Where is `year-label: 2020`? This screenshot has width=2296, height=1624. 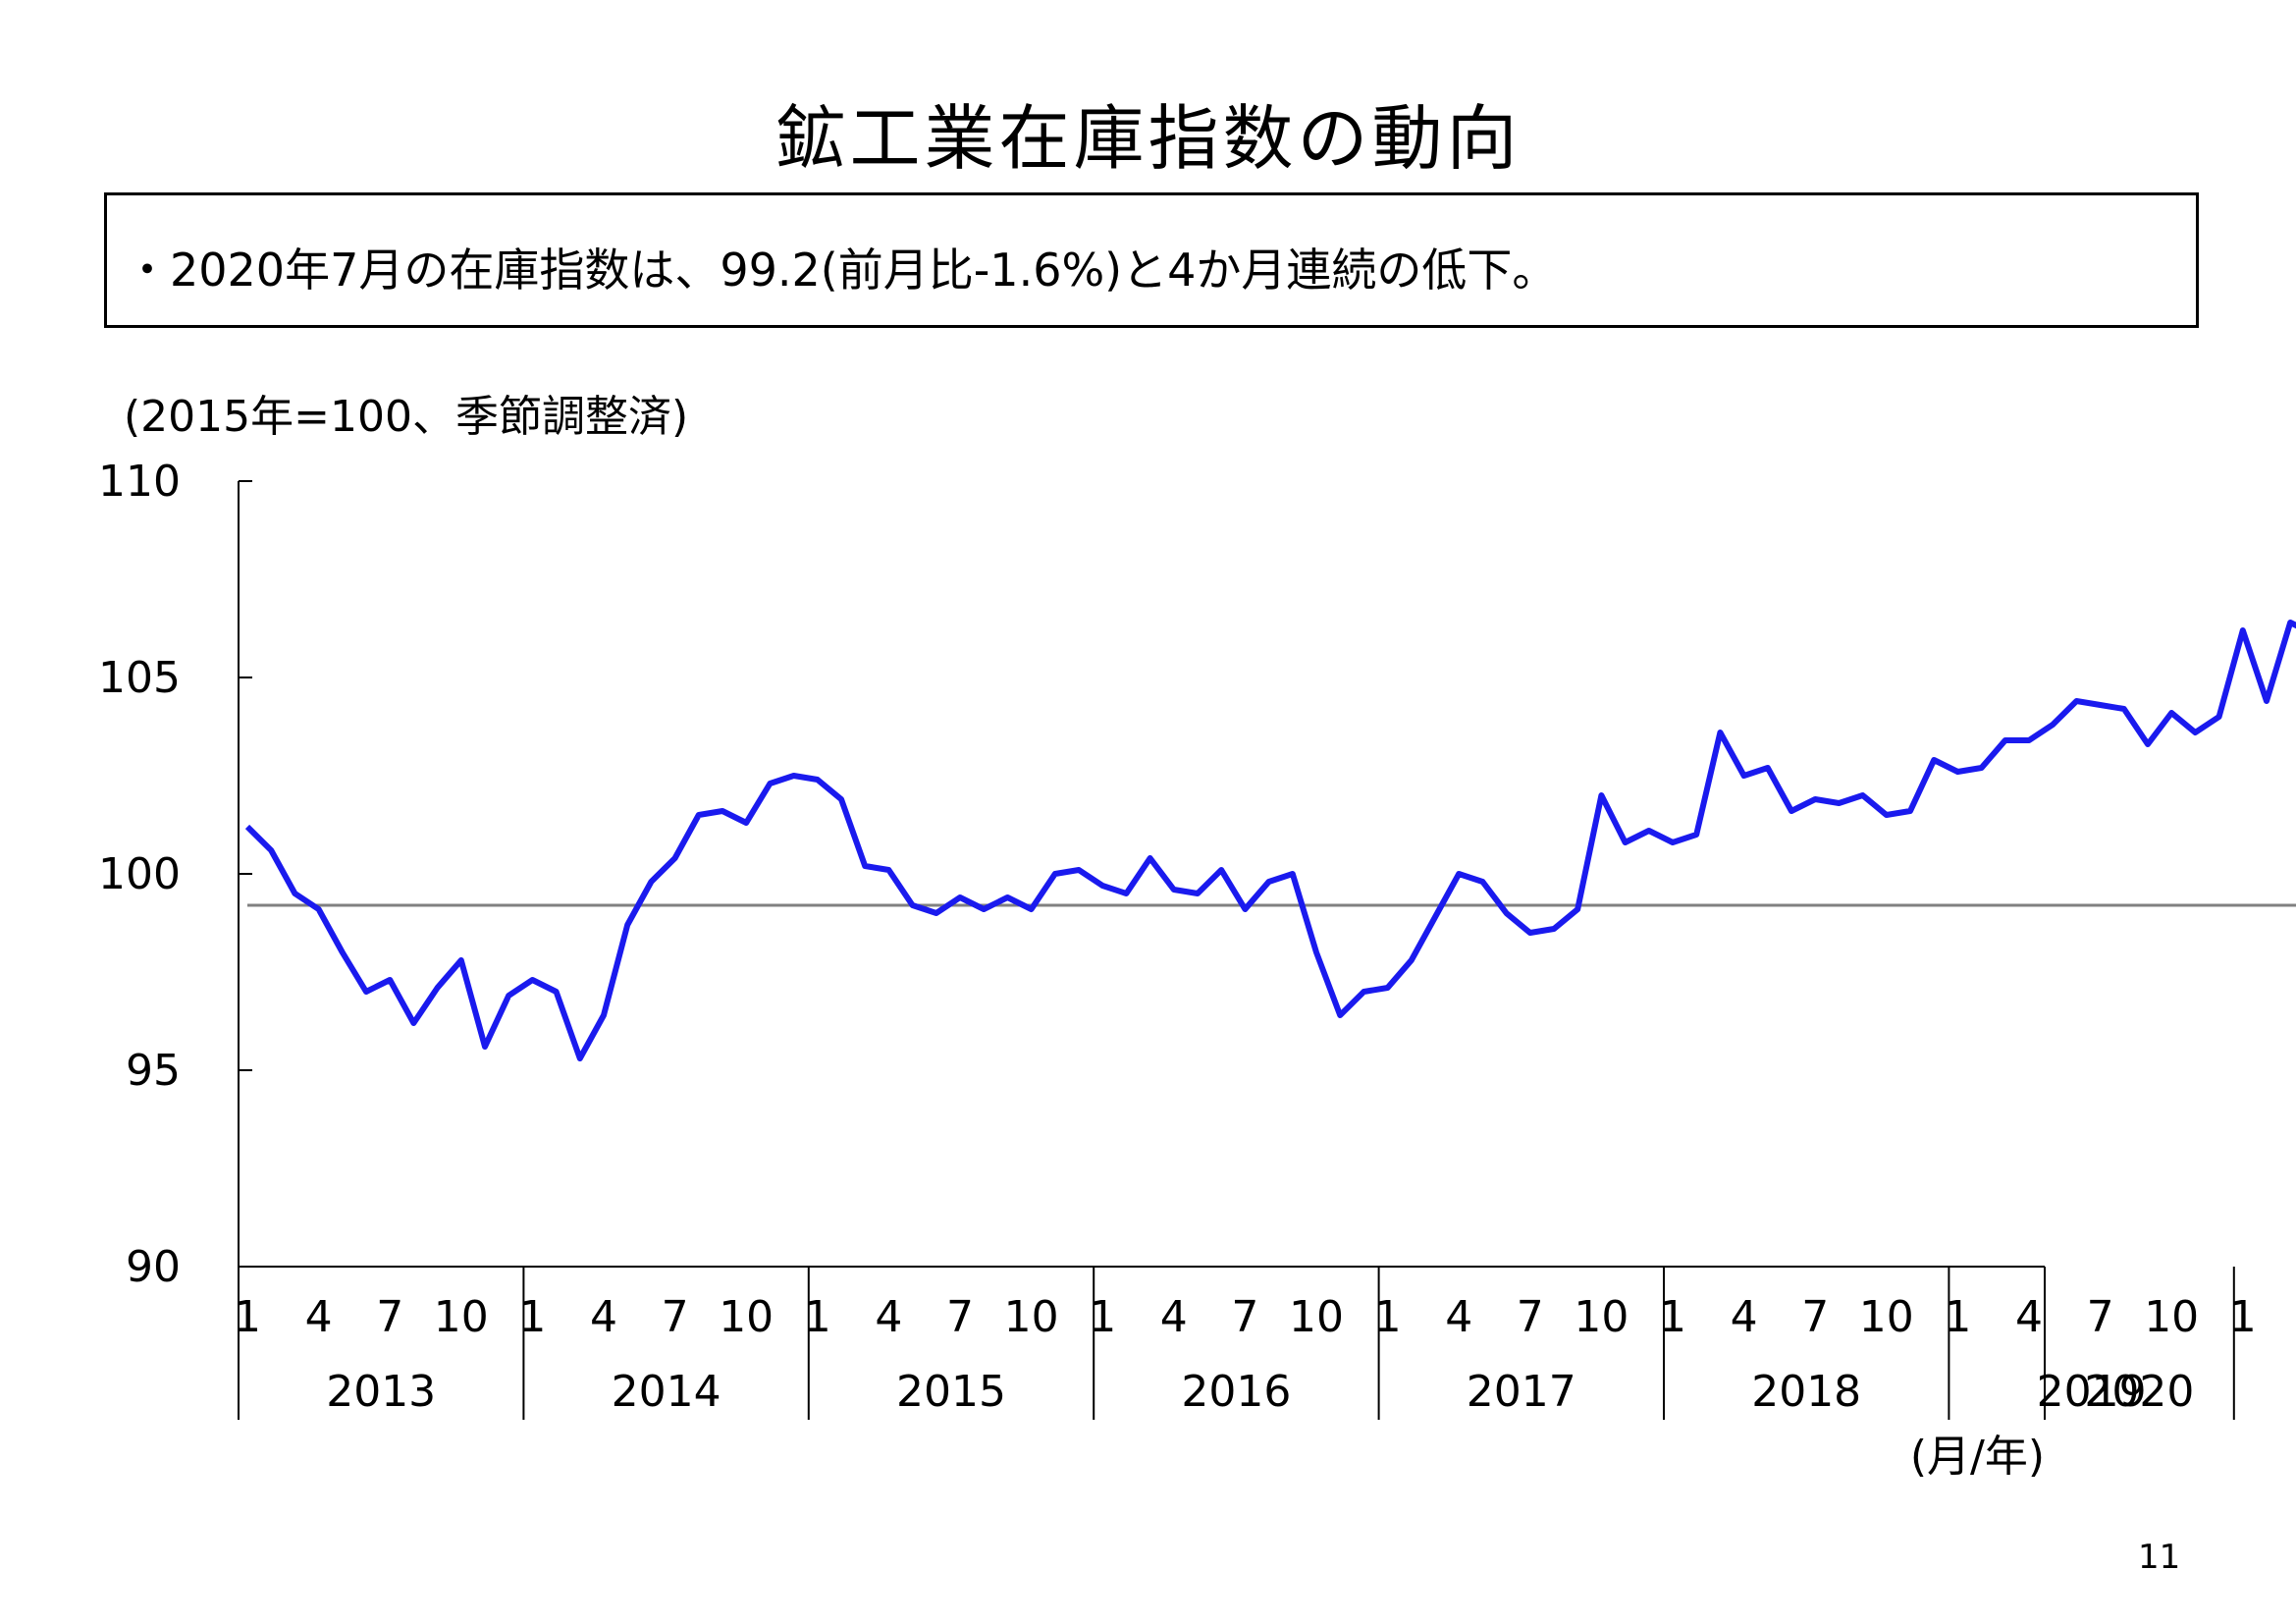 year-label: 2020 is located at coordinates (2139, 1392).